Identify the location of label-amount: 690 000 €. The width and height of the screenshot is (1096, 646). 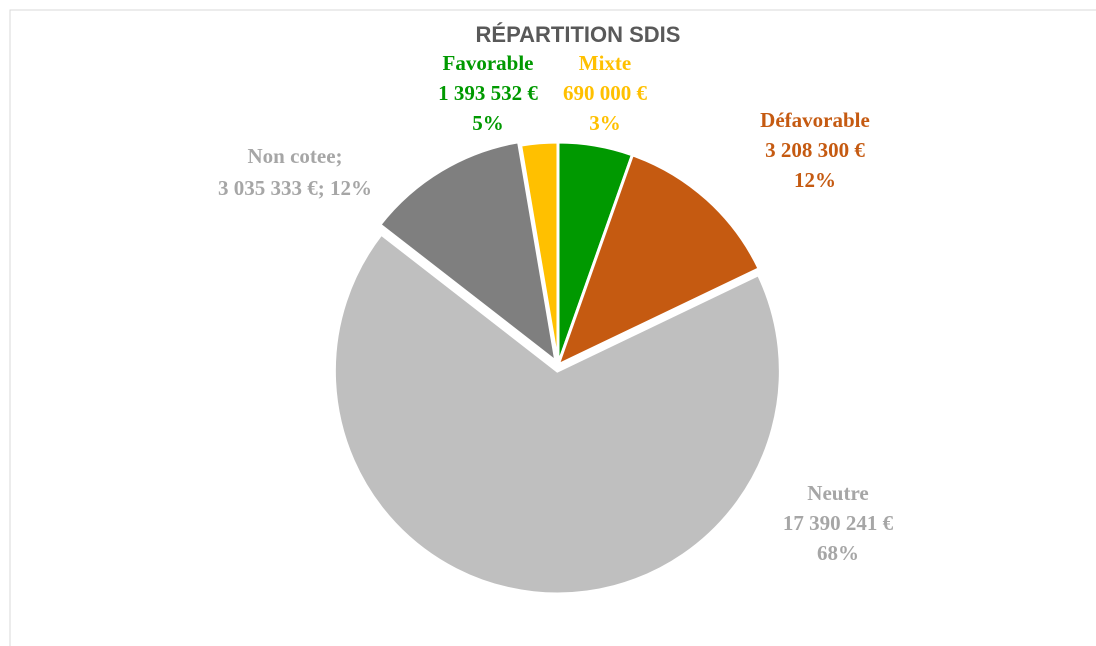
(605, 93).